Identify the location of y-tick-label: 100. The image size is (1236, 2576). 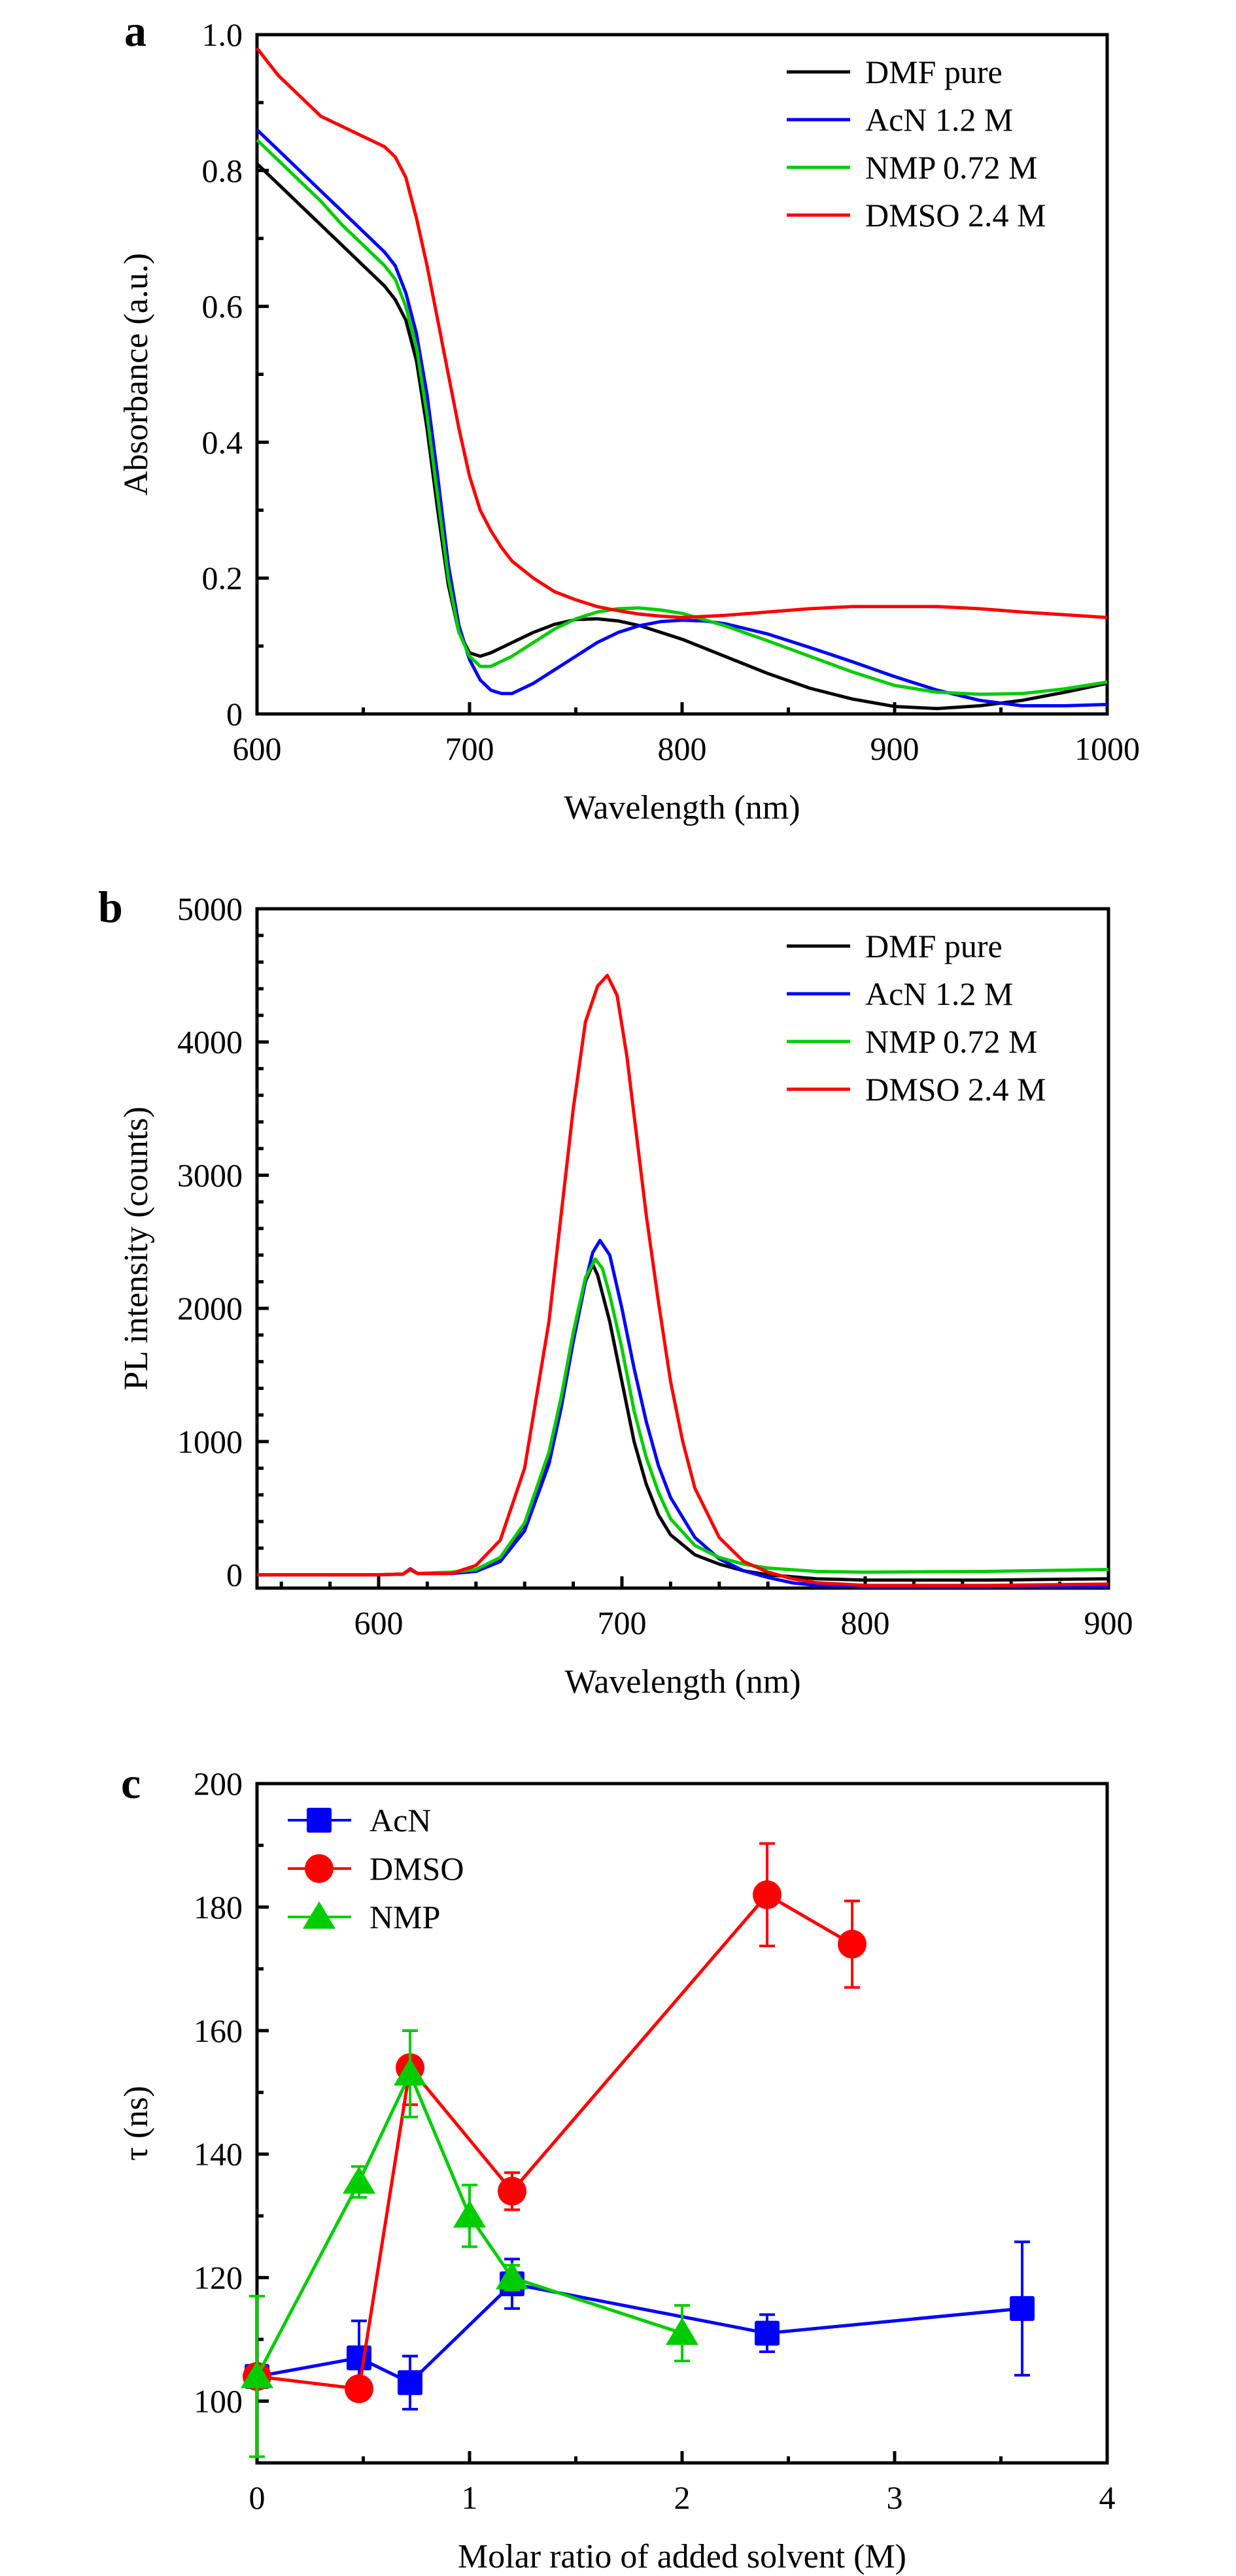
(218, 2401).